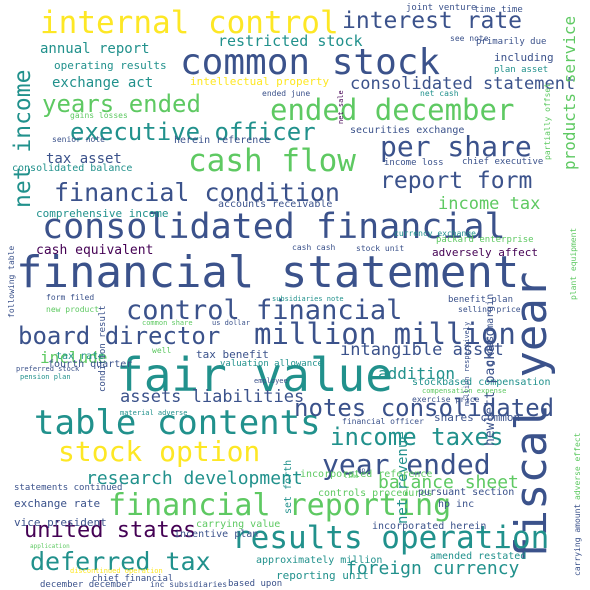 Image resolution: width=590 pixels, height=590 pixels. Describe the element at coordinates (48, 369) in the screenshot. I see `word-preferred-stock: preferred stock` at that location.